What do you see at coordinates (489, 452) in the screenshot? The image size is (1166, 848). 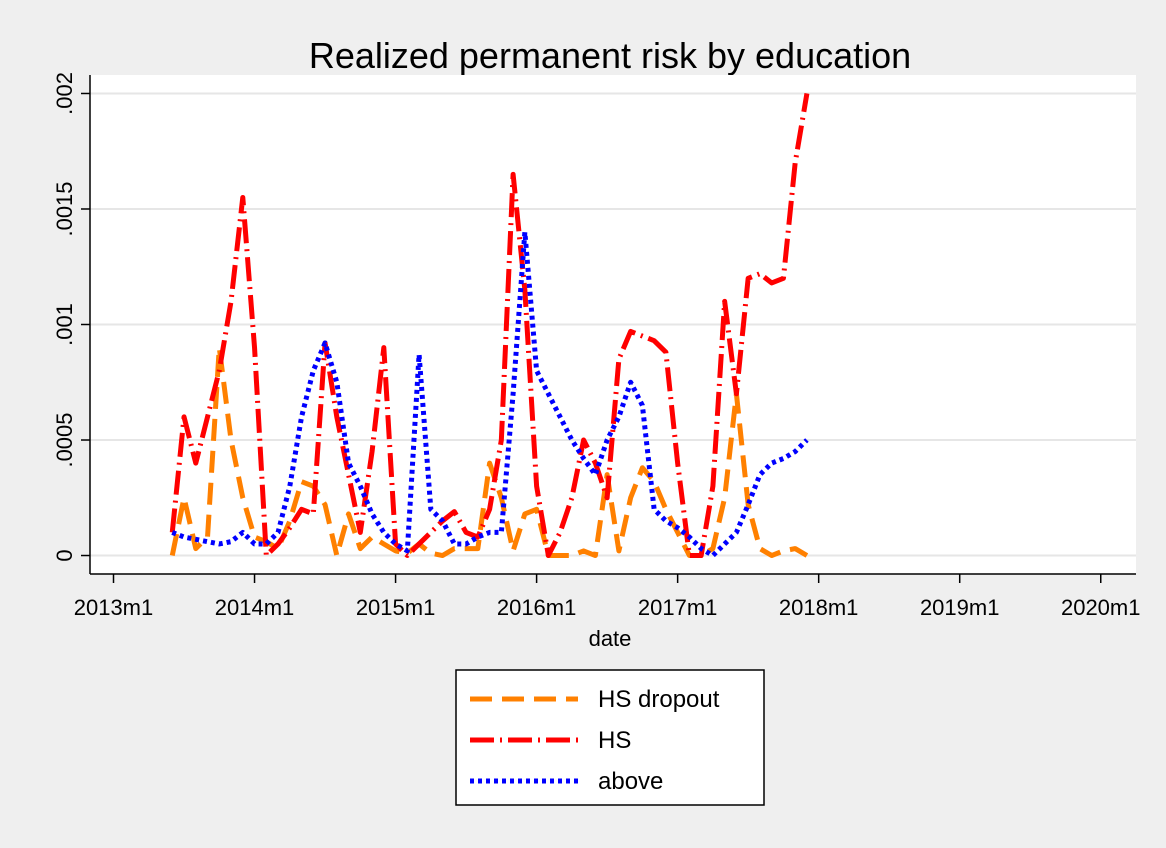 I see `series-line-hs-dropout` at bounding box center [489, 452].